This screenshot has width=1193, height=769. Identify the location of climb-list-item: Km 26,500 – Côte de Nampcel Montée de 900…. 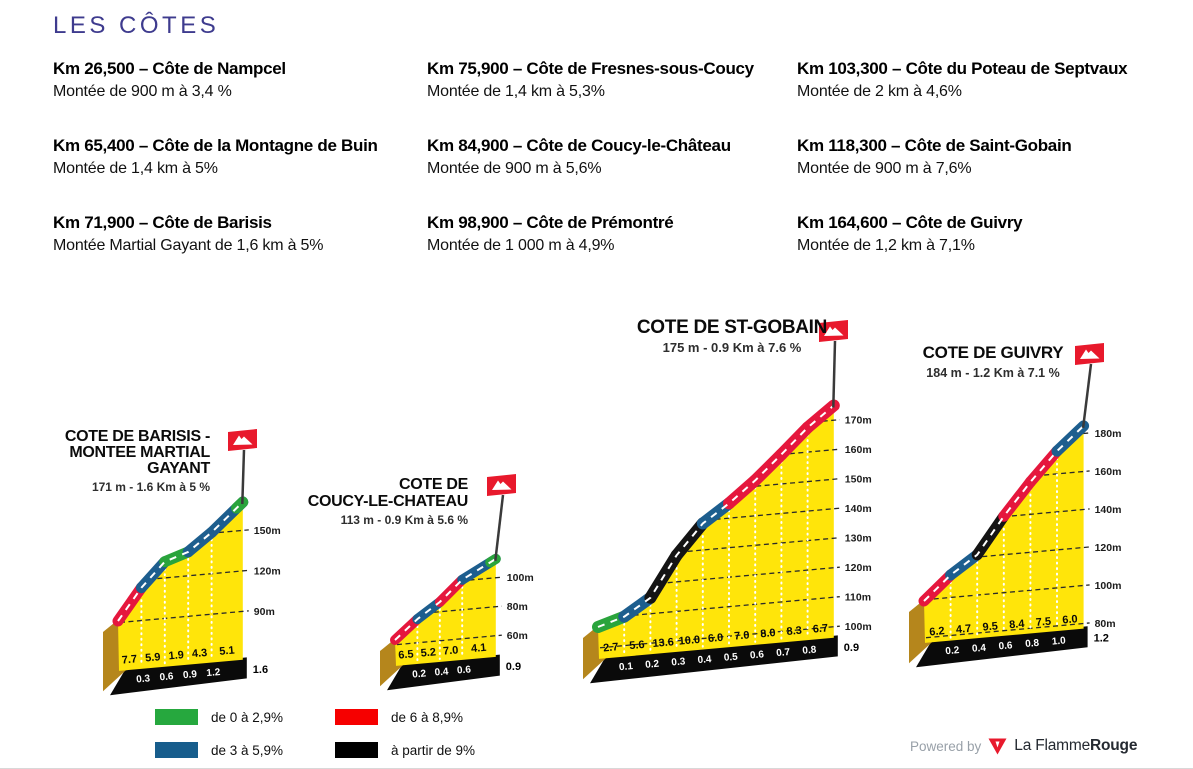
(239, 80).